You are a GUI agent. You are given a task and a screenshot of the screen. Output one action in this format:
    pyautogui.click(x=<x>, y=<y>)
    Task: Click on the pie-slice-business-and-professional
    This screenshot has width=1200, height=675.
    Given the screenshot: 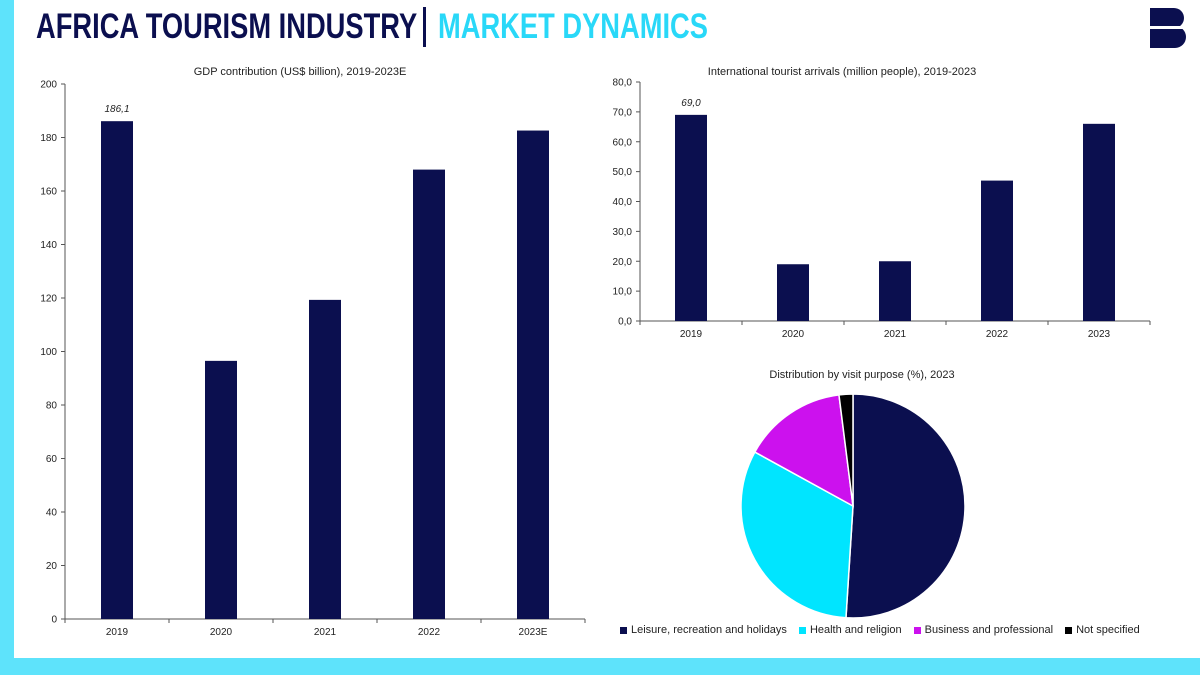 What is the action you would take?
    pyautogui.click(x=803, y=451)
    